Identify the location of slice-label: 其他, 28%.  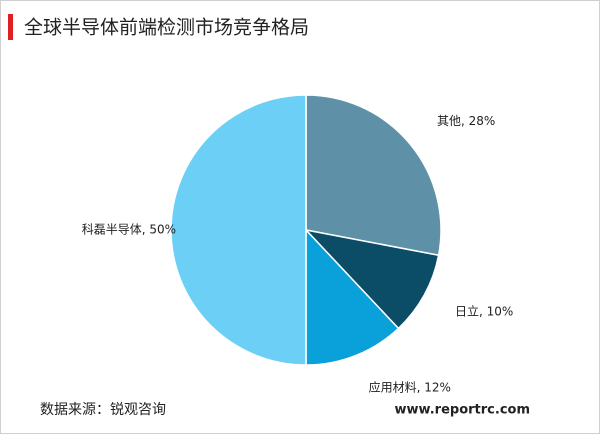
(466, 121).